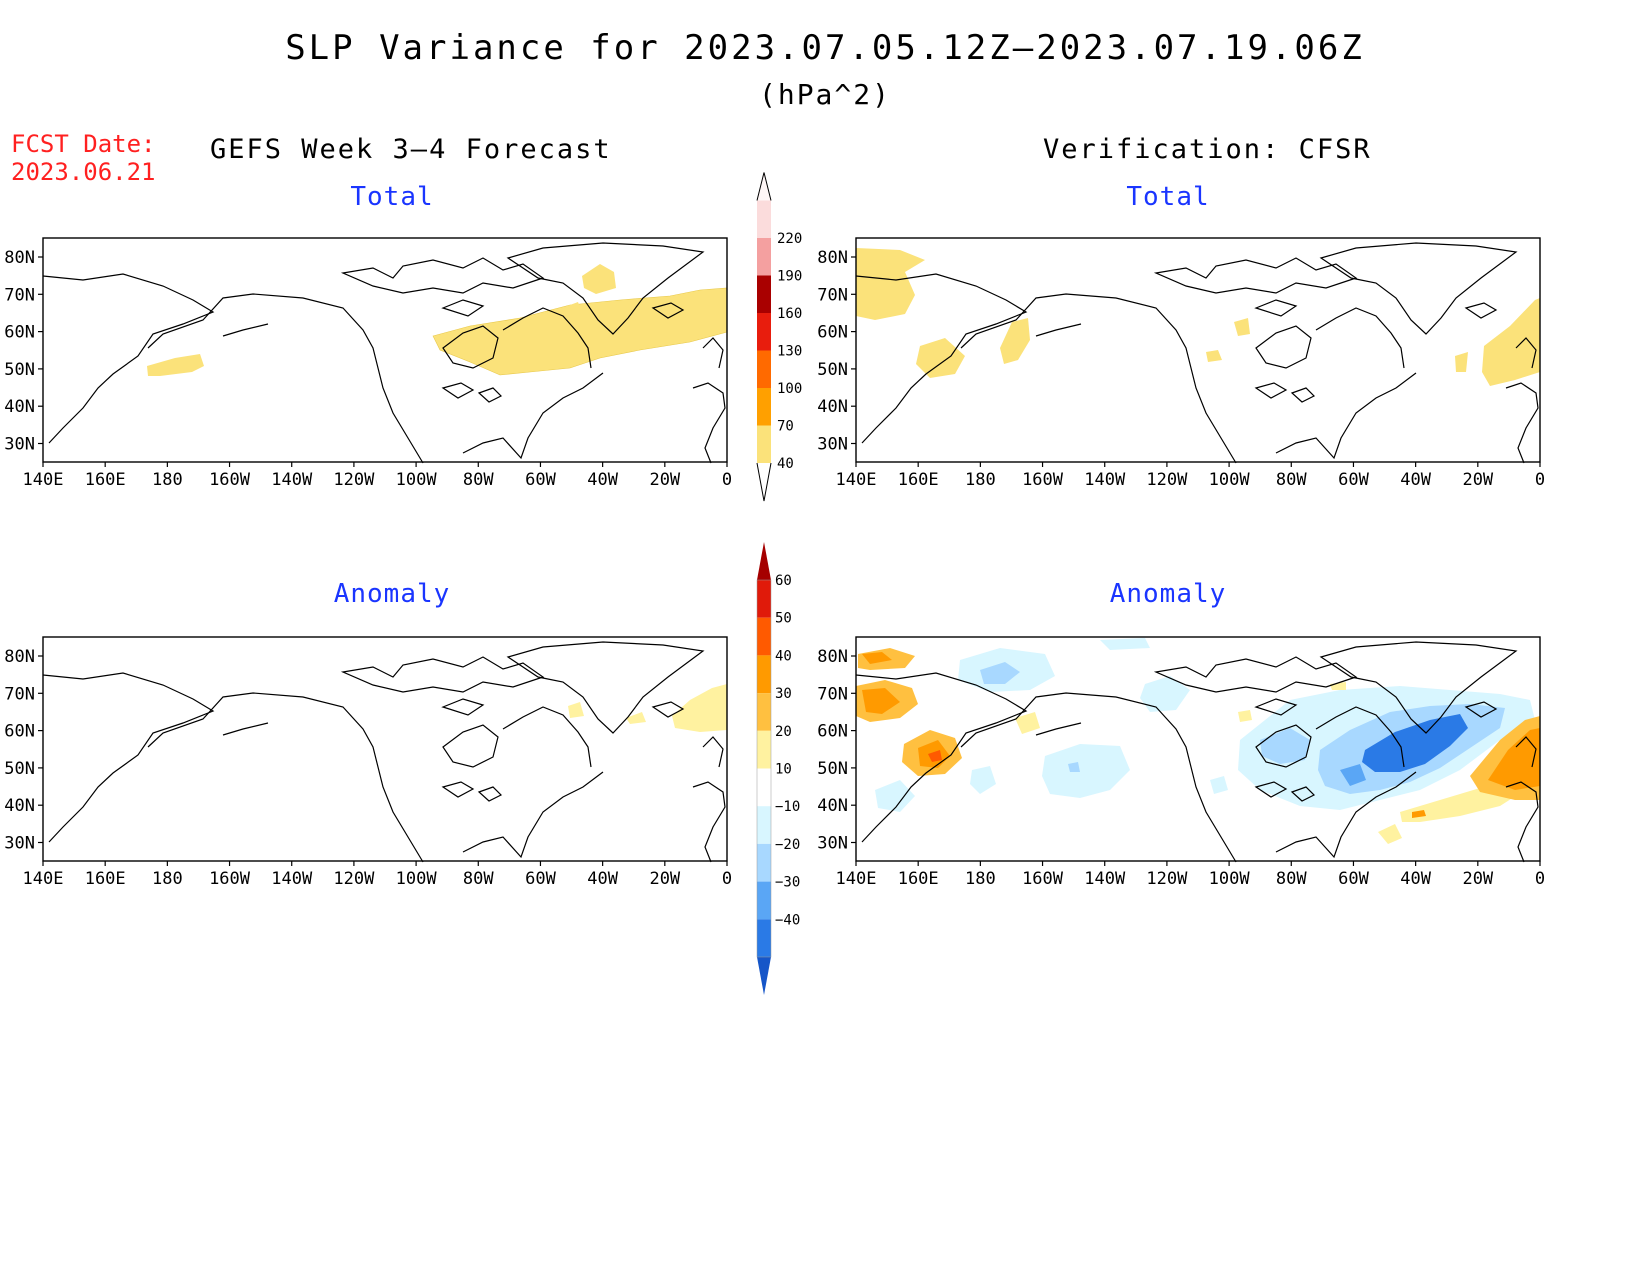  Describe the element at coordinates (354, 879) in the screenshot. I see `gefs-anomaly-xtick-label: 120W` at that location.